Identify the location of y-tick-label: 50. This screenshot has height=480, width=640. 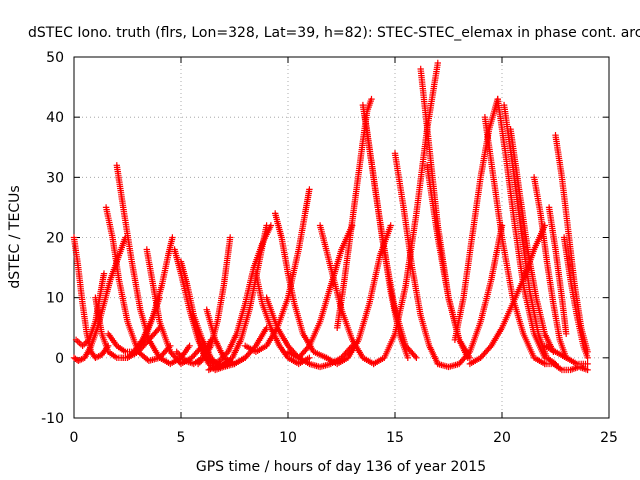
(55, 58).